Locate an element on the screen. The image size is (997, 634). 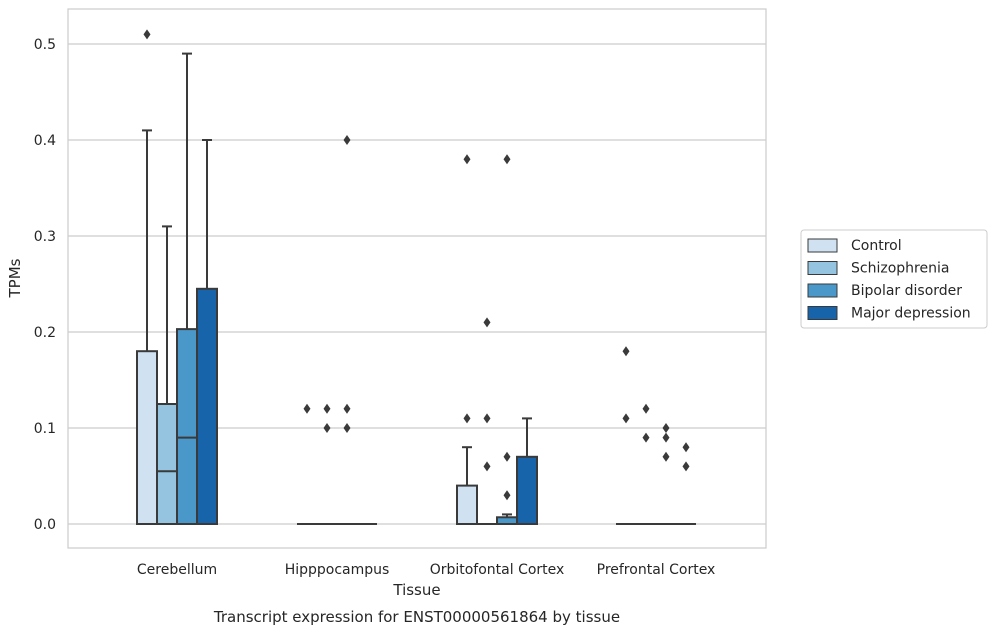
x-tick-label: Prefrontal Cortex is located at coordinates (656, 570).